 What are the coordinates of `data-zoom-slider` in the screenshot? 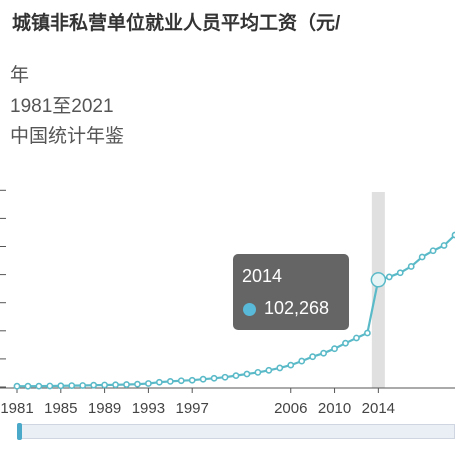 It's located at (237, 431).